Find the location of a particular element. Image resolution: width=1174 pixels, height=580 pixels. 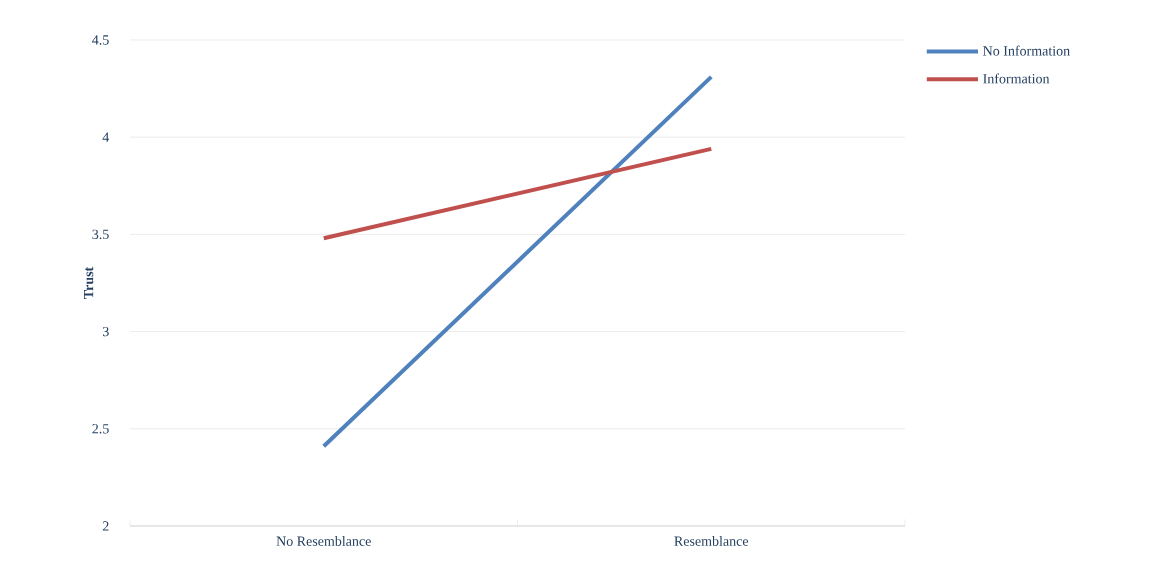

y-tick-label: 2.5 is located at coordinates (100, 429).